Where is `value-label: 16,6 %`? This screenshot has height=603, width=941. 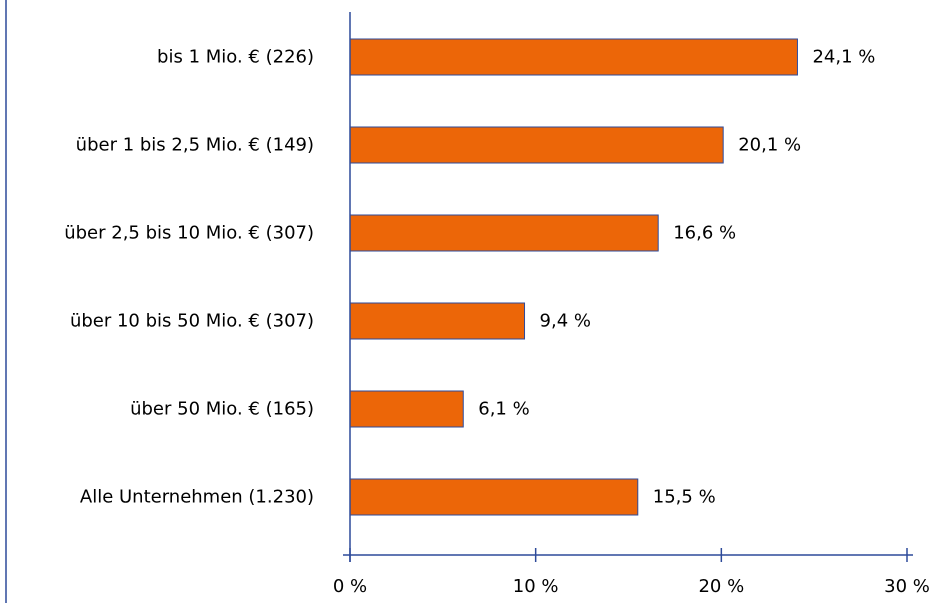
value-label: 16,6 % is located at coordinates (704, 233).